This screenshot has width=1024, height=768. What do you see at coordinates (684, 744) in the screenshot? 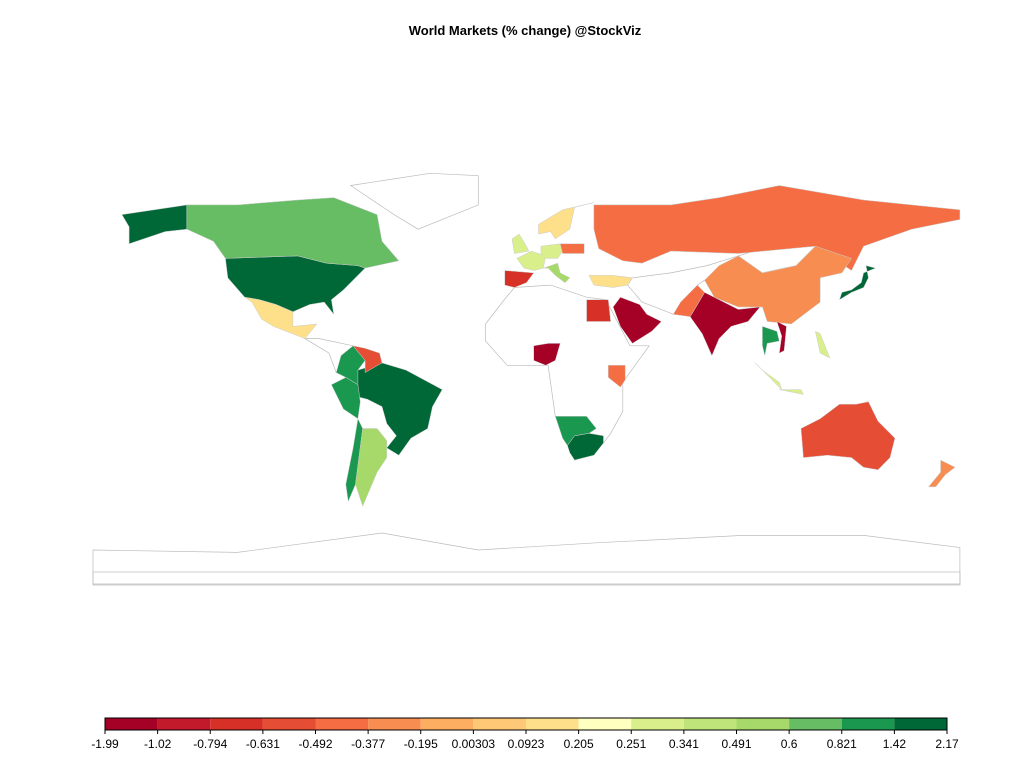
I see `legend-label: 0.341` at bounding box center [684, 744].